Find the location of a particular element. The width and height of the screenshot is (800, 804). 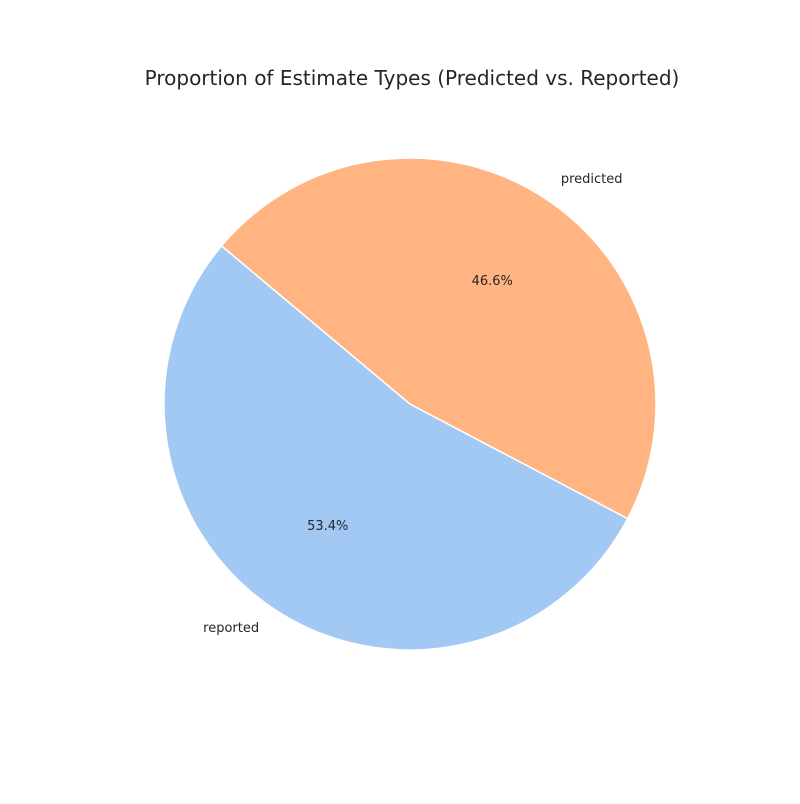

slice-label-predicted: predicted is located at coordinates (592, 179).